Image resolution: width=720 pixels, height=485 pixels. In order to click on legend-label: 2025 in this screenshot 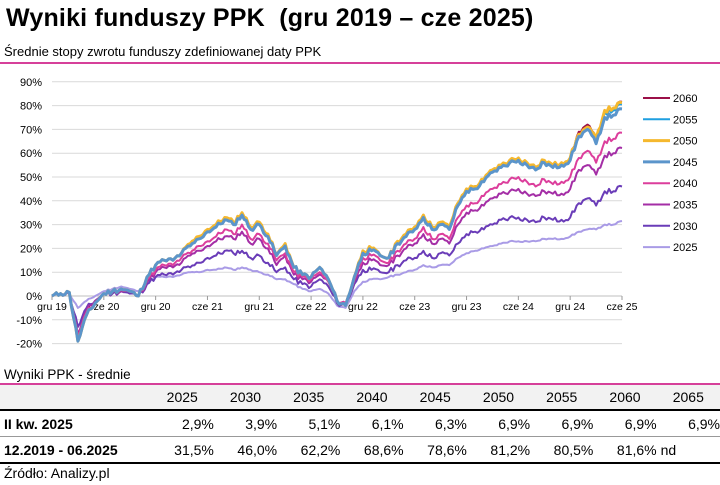, I will do `click(685, 248)`.